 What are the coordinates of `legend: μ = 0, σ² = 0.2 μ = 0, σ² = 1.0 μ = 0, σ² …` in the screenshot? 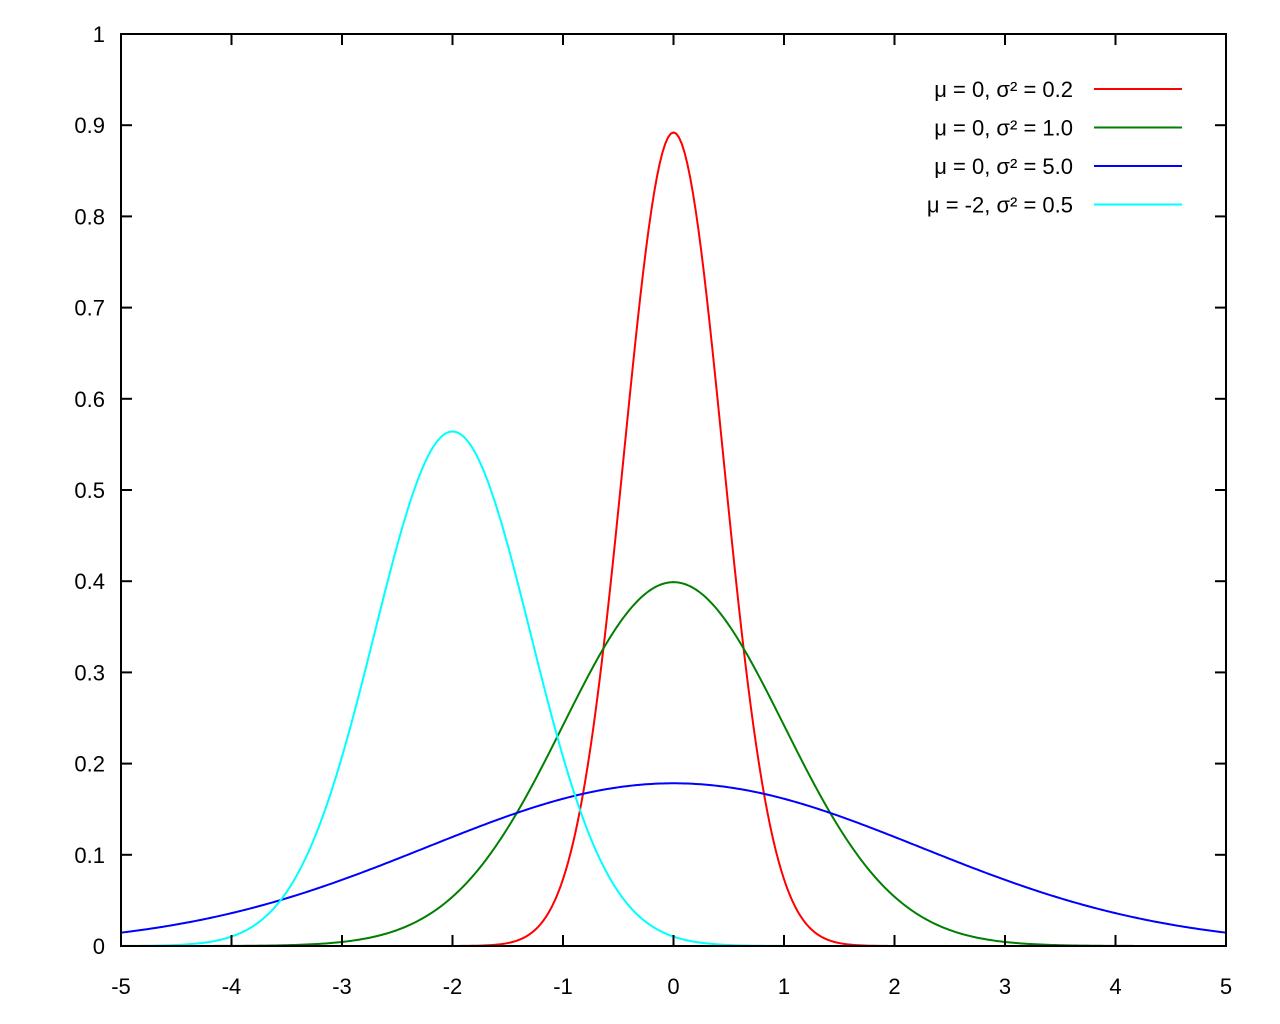 It's located at (1054, 147).